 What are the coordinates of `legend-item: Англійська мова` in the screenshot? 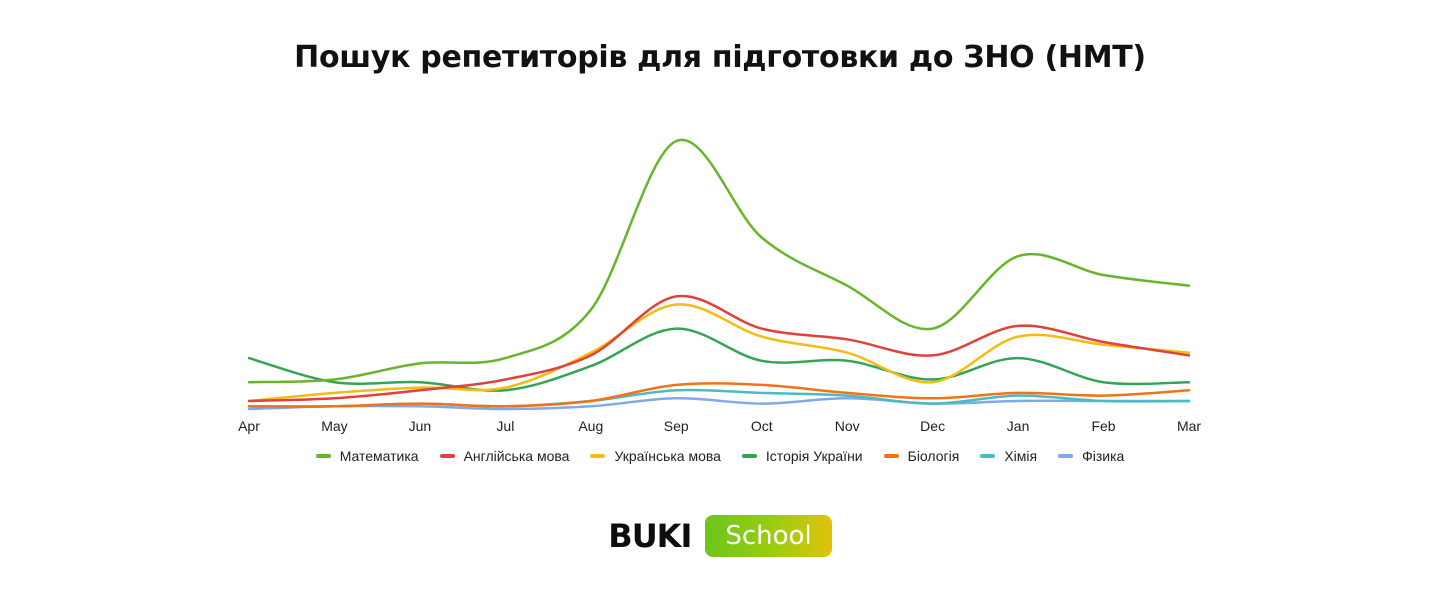 It's located at (504, 456).